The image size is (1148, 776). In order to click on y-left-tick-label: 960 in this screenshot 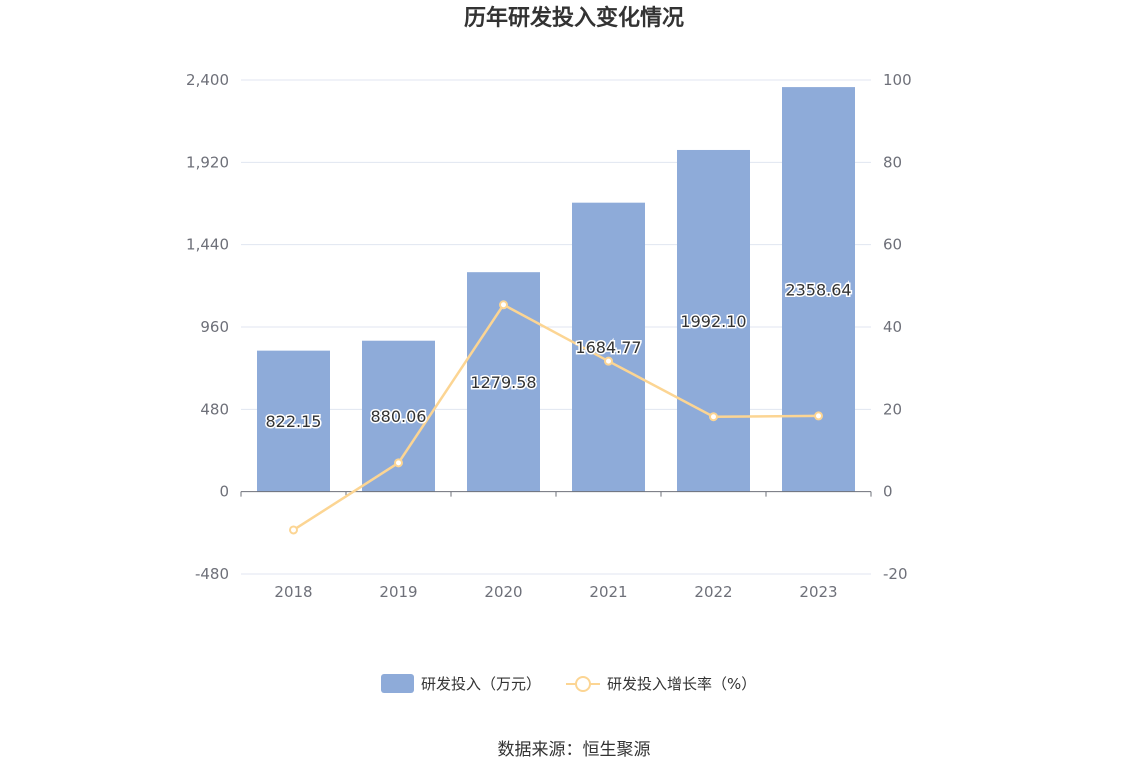, I will do `click(214, 327)`.